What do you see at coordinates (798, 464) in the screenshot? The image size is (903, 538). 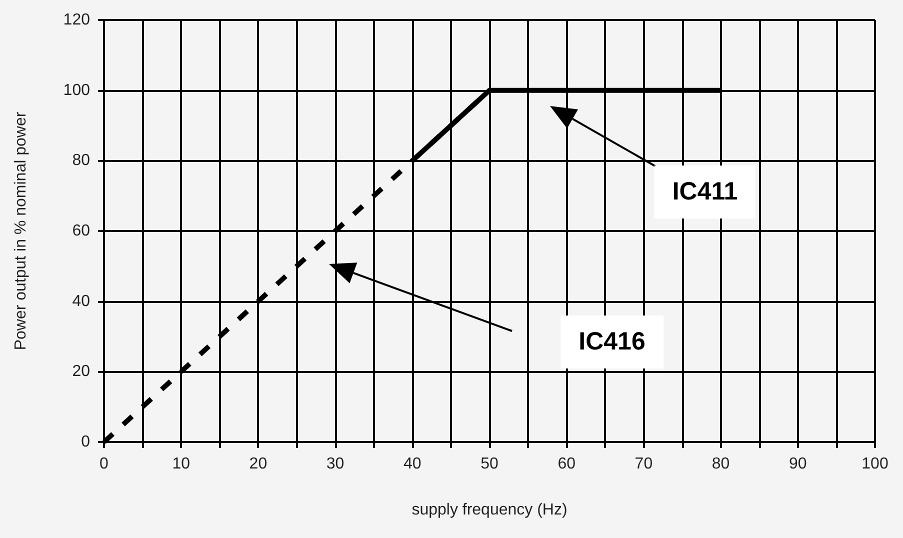 I see `x-tick-label: 90` at bounding box center [798, 464].